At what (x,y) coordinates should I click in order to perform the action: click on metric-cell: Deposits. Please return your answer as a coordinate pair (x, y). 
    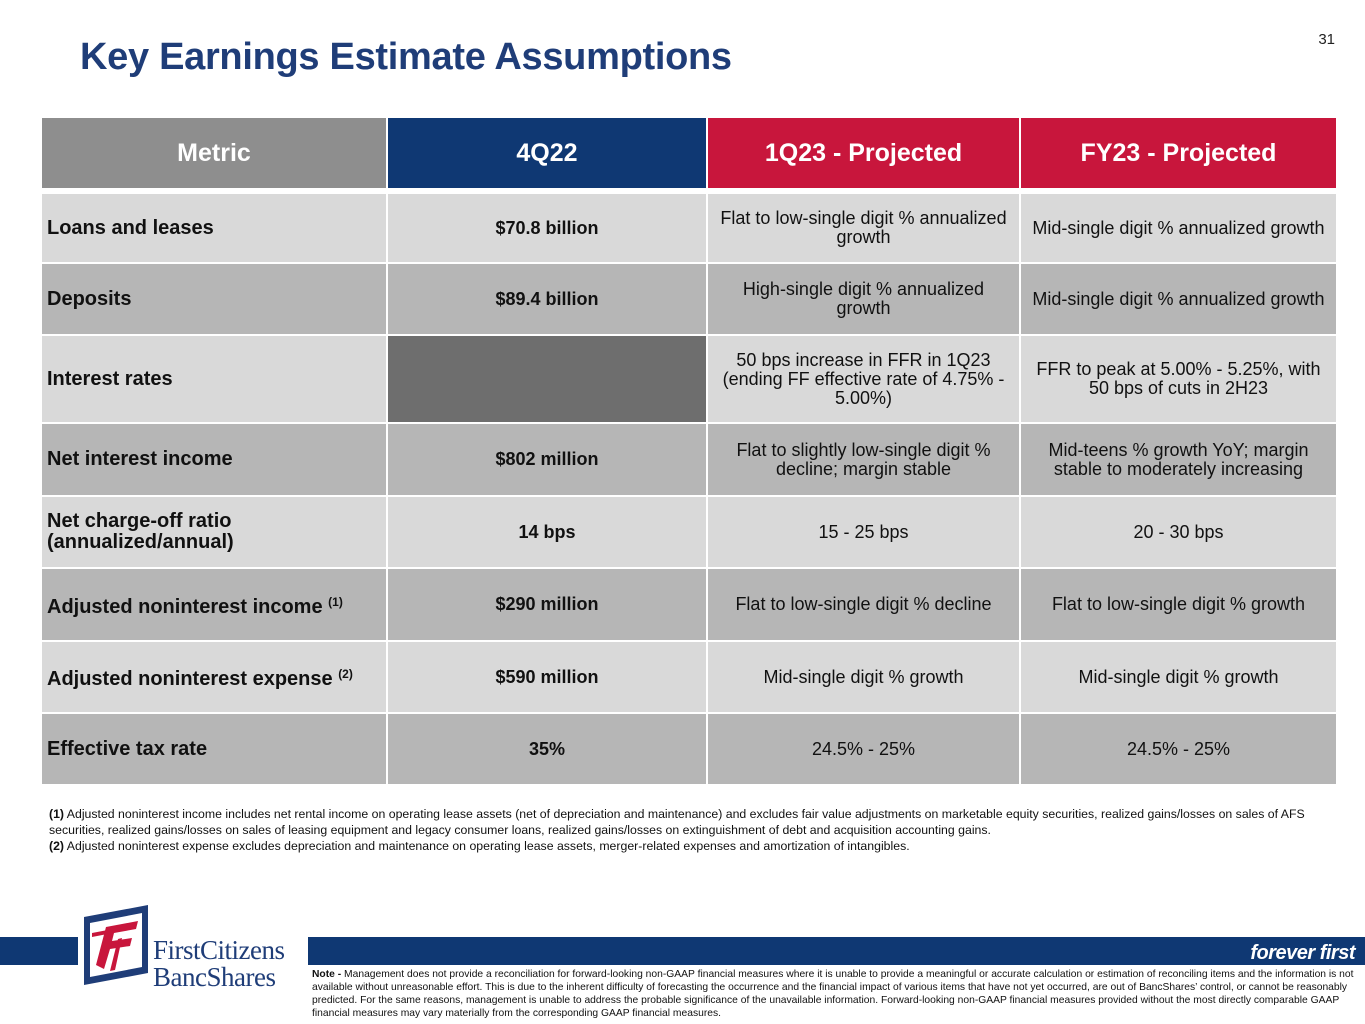
    Looking at the image, I should click on (215, 299).